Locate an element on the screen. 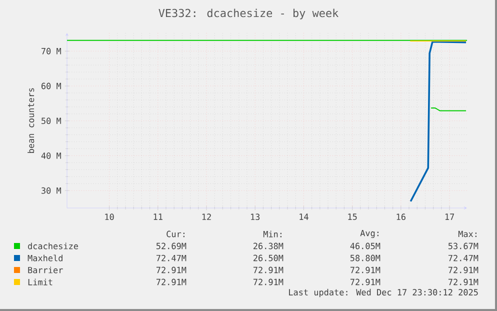 This screenshot has height=311, width=497. text: 52.69M is located at coordinates (171, 246).